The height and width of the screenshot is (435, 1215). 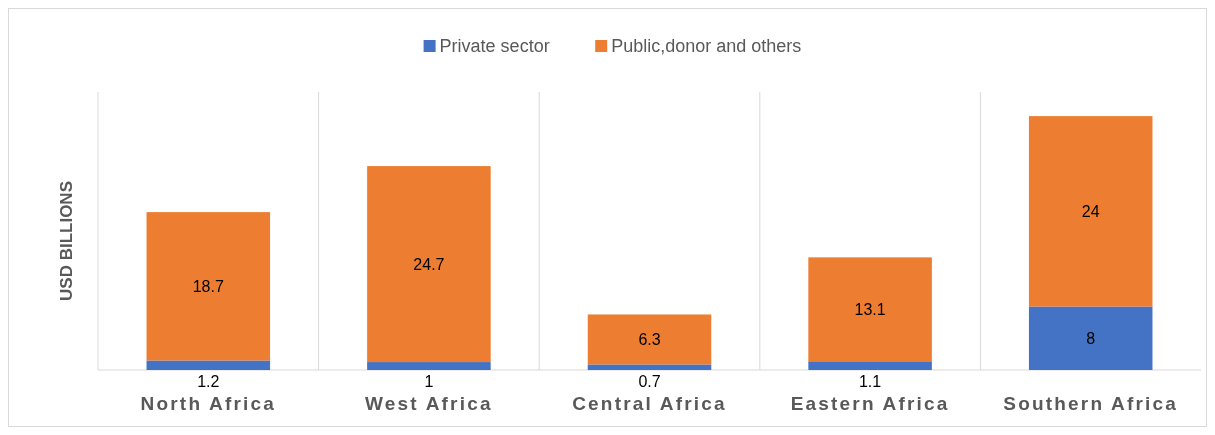 I want to click on x-tick-label: Central Africa, so click(x=649, y=403).